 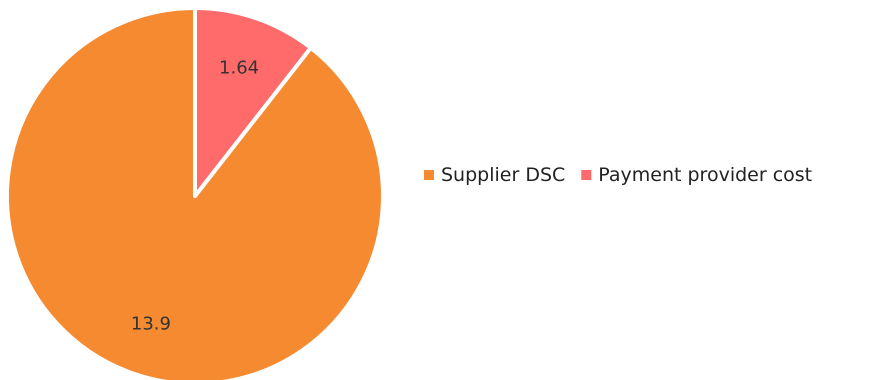 I want to click on legend-item-1: Payment provider cost, so click(x=696, y=175).